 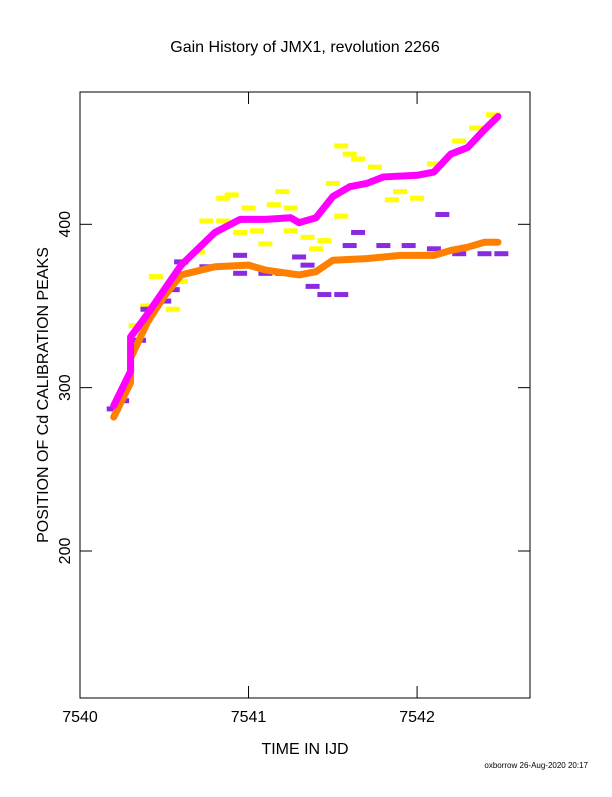 What do you see at coordinates (536, 765) in the screenshot?
I see `footer: oxborrow 26-Aug-2020 20:17` at bounding box center [536, 765].